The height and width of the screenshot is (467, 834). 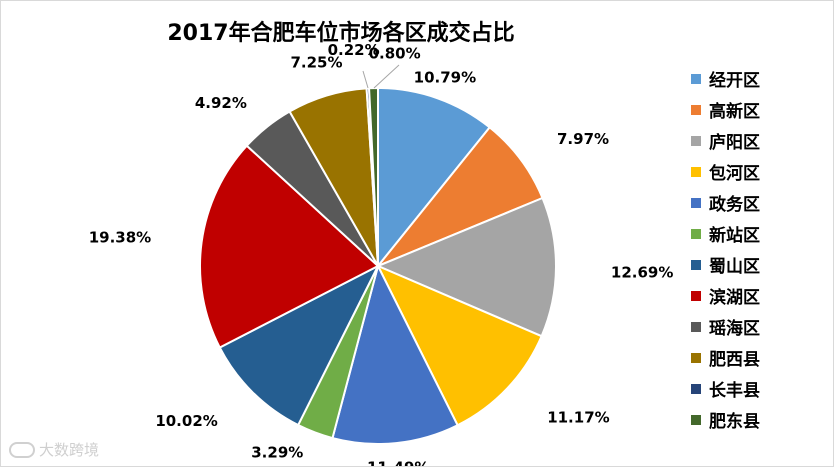 What do you see at coordinates (734, 329) in the screenshot?
I see `legend-label: 瑶海区` at bounding box center [734, 329].